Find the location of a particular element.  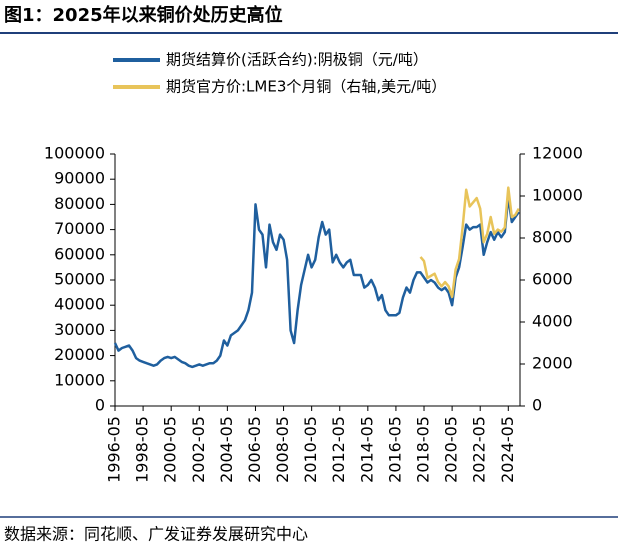

x-tick-label: 2006-05 is located at coordinates (254, 449).